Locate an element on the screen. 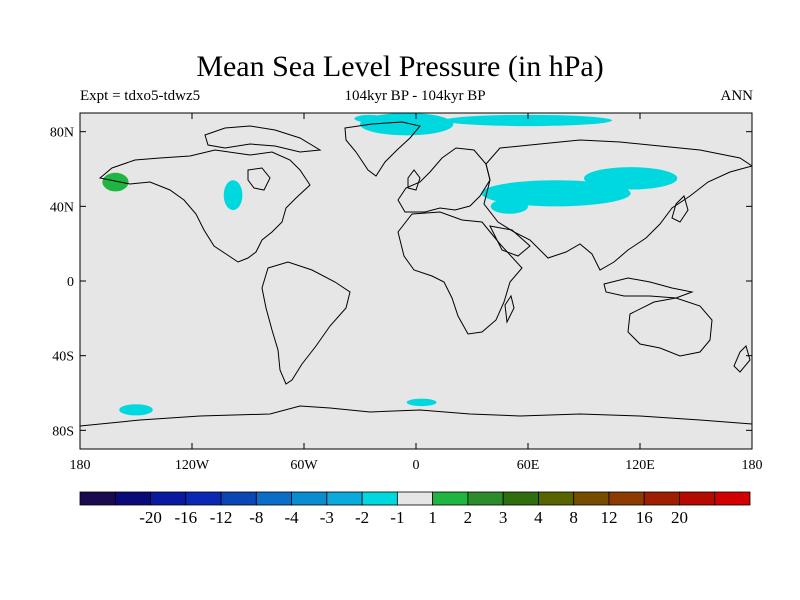  lon-tick-label: 60W is located at coordinates (304, 465).